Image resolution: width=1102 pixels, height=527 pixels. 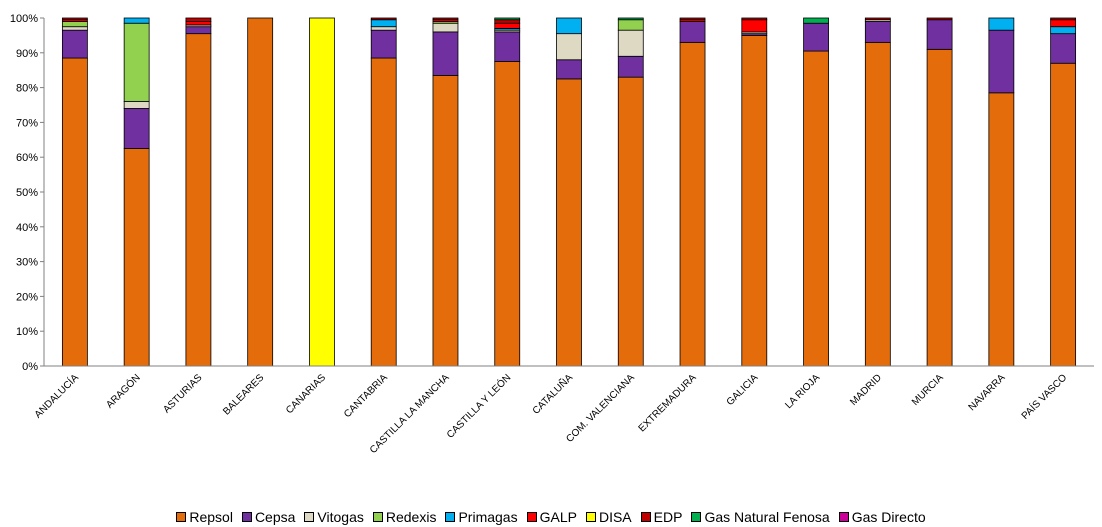 What do you see at coordinates (27, 332) in the screenshot?
I see `y-tick-label: 10%` at bounding box center [27, 332].